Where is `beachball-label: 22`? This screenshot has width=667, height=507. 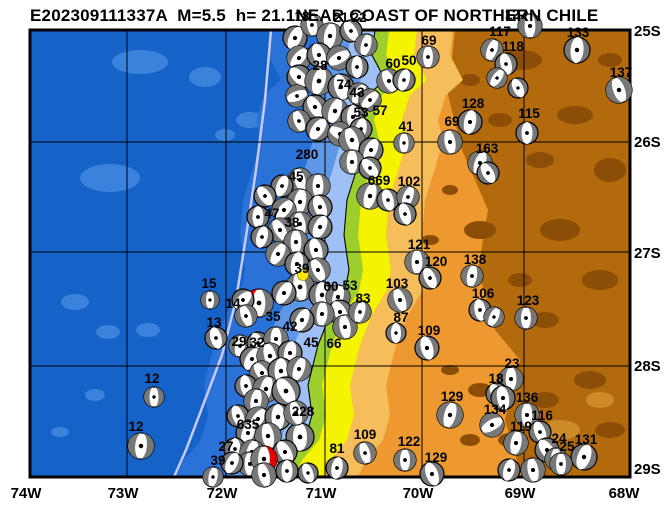 beachball-label: 22 is located at coordinates (358, 17).